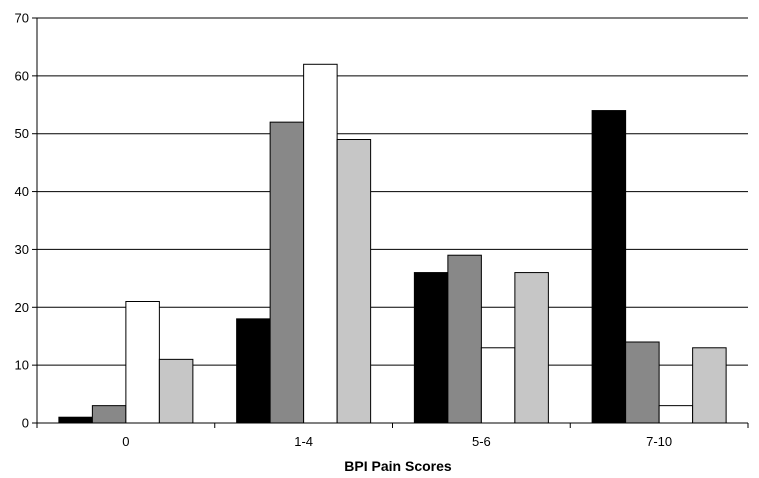  What do you see at coordinates (22, 75) in the screenshot?
I see `y-tick-label: 60` at bounding box center [22, 75].